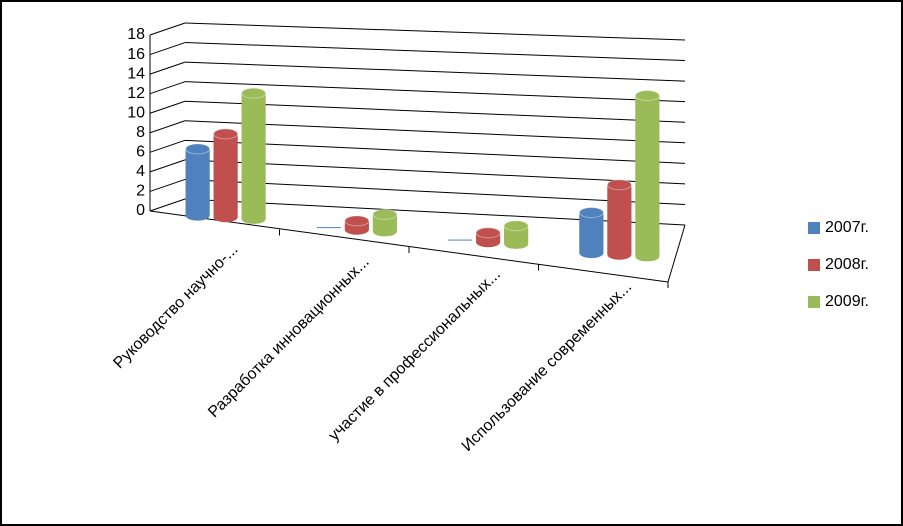 The image size is (903, 526). I want to click on y-tick-label: 0, so click(140, 210).